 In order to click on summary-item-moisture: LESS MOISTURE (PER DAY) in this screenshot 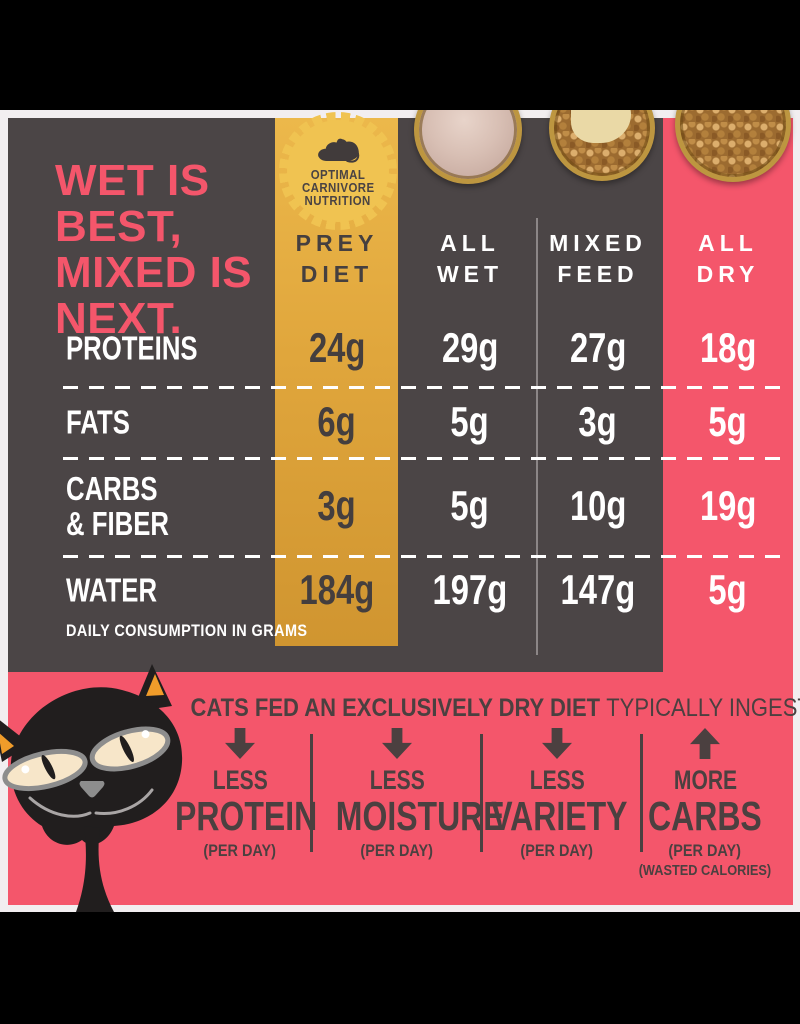, I will do `click(408, 795)`.